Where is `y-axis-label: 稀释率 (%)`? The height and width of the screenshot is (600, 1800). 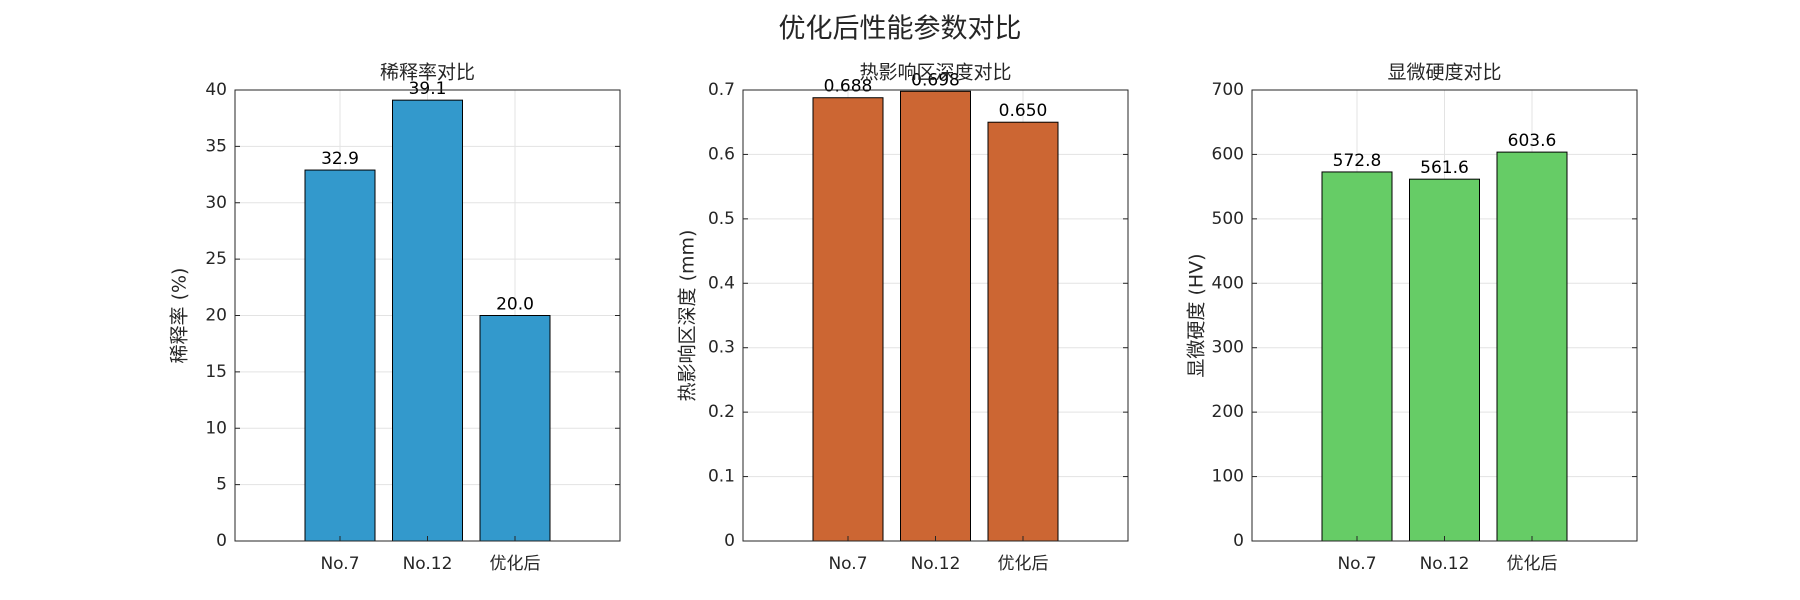
y-axis-label: 稀释率 (%) is located at coordinates (180, 316).